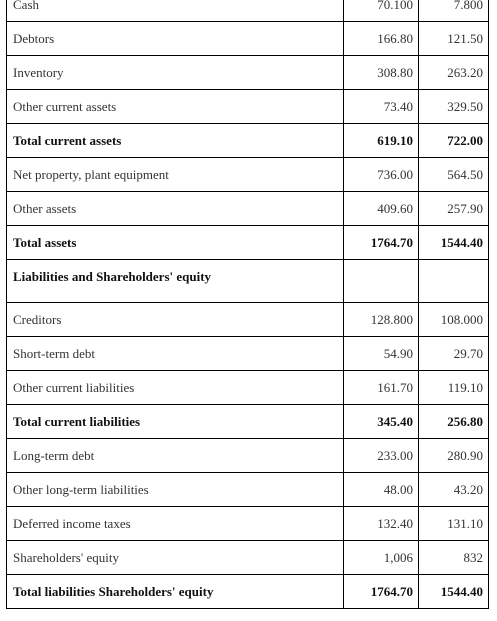  What do you see at coordinates (175, 387) in the screenshot?
I see `row-label: Other current liabilities` at bounding box center [175, 387].